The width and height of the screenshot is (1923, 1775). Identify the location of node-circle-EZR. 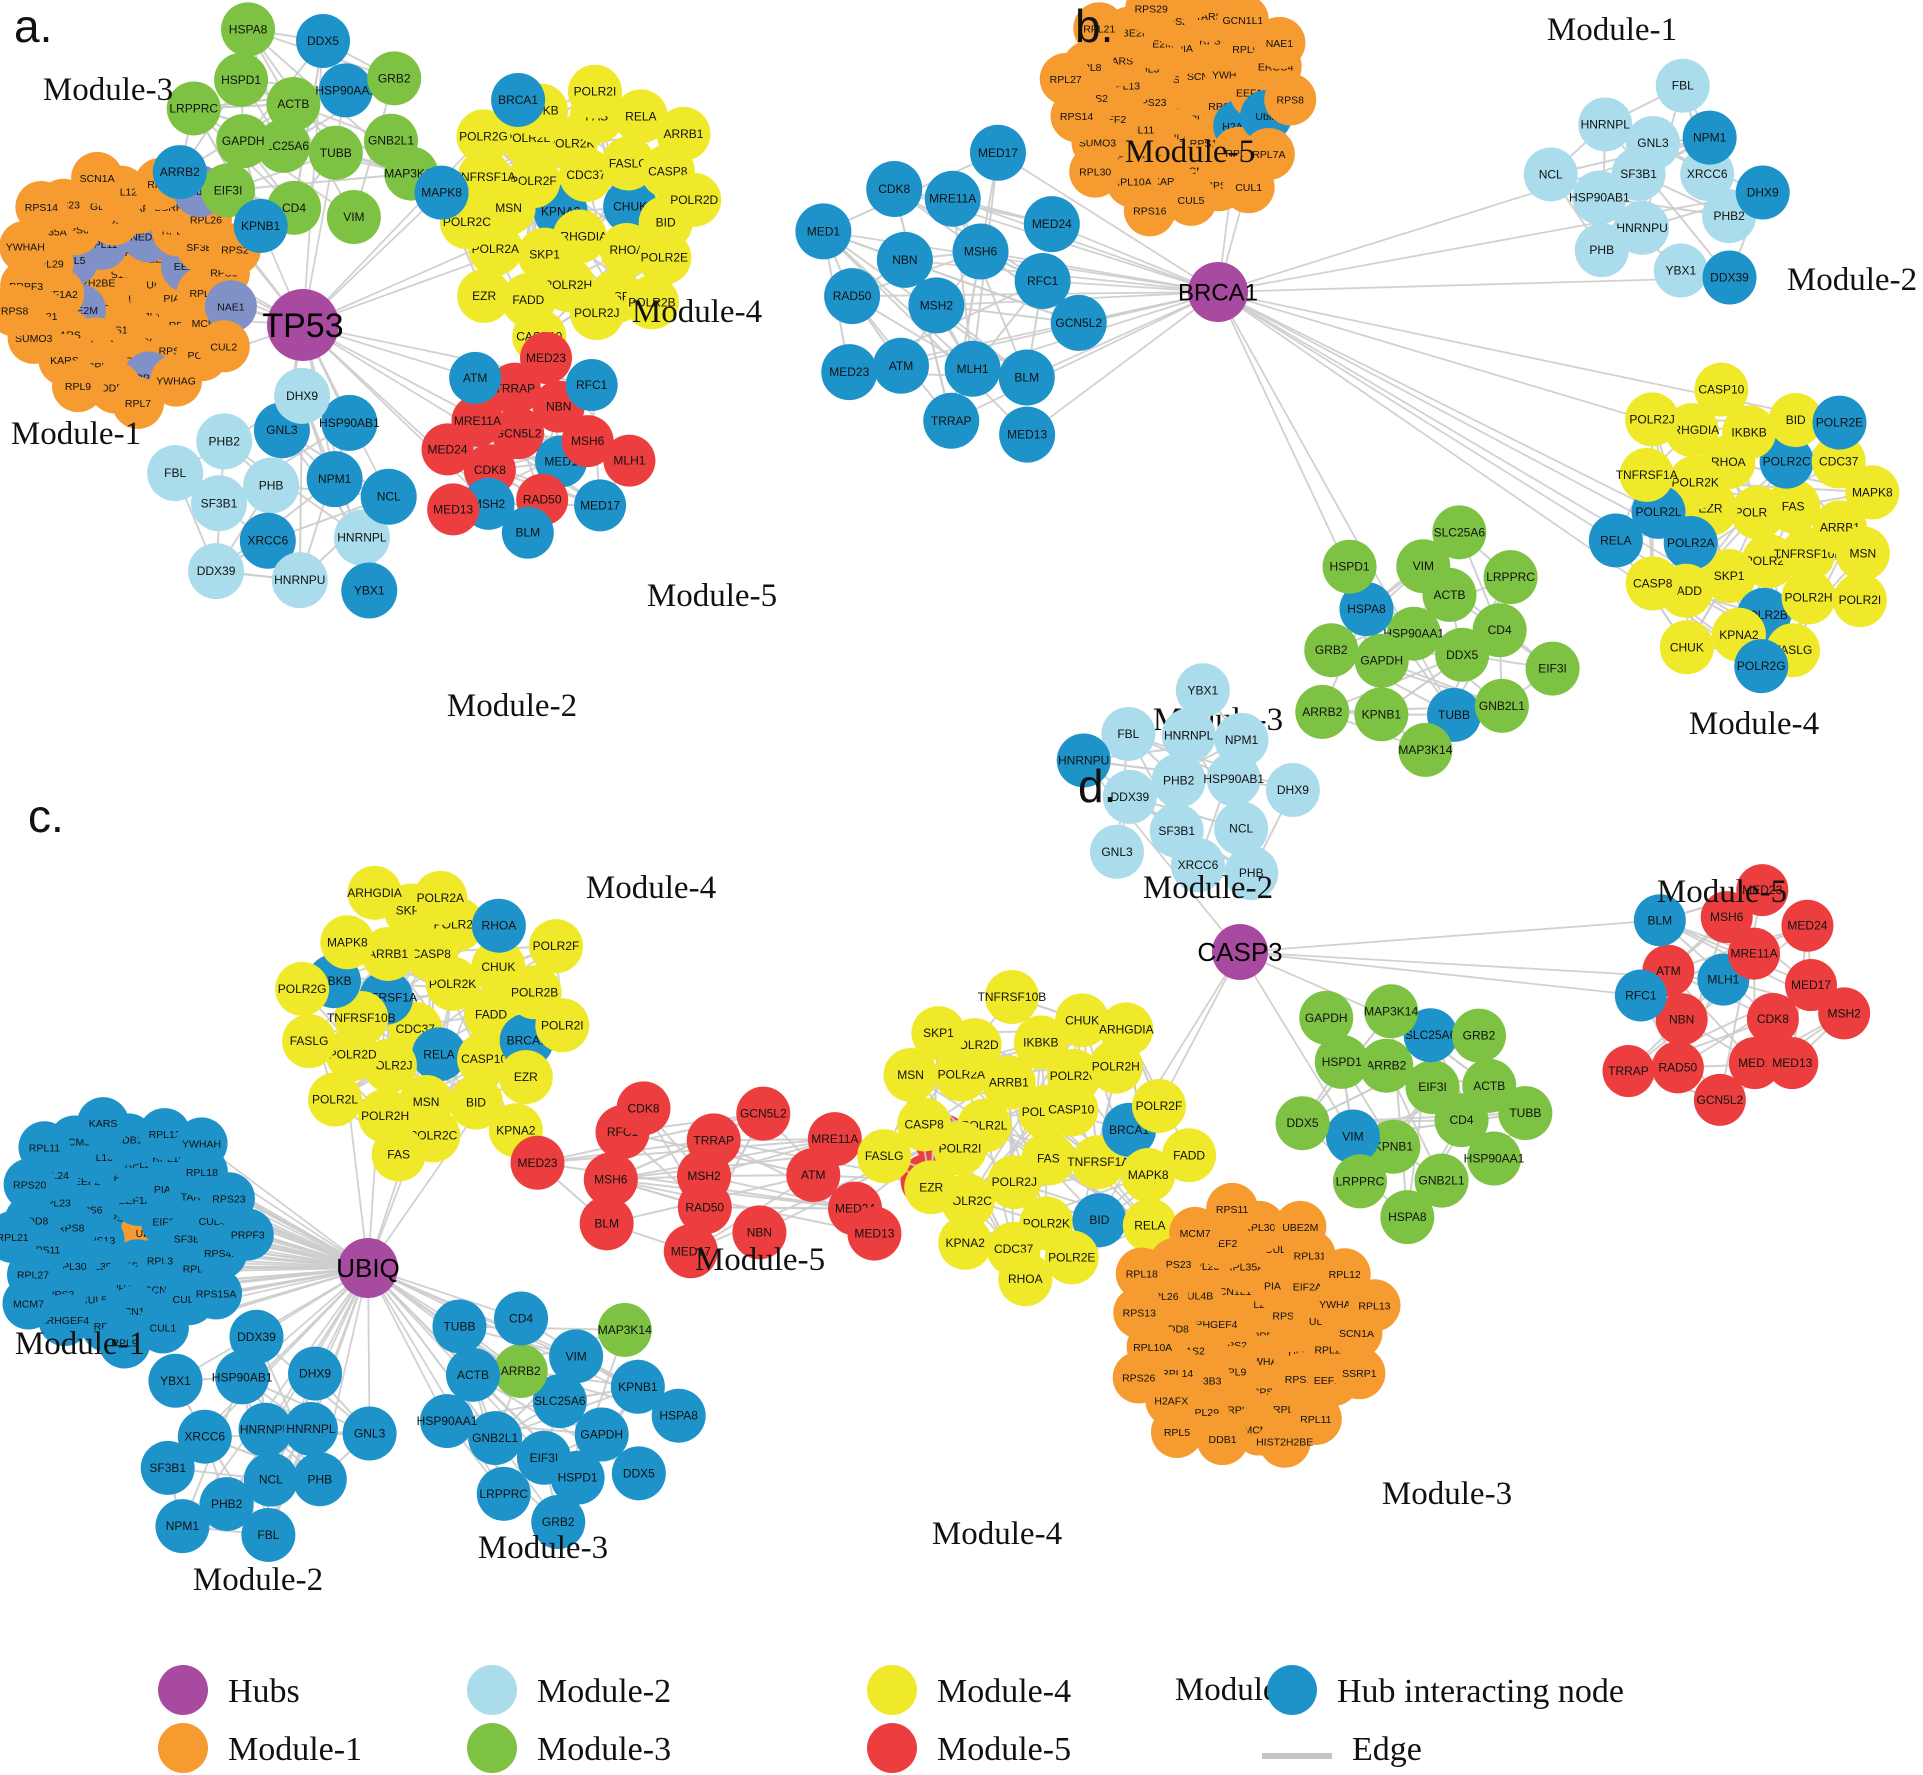
(484, 295).